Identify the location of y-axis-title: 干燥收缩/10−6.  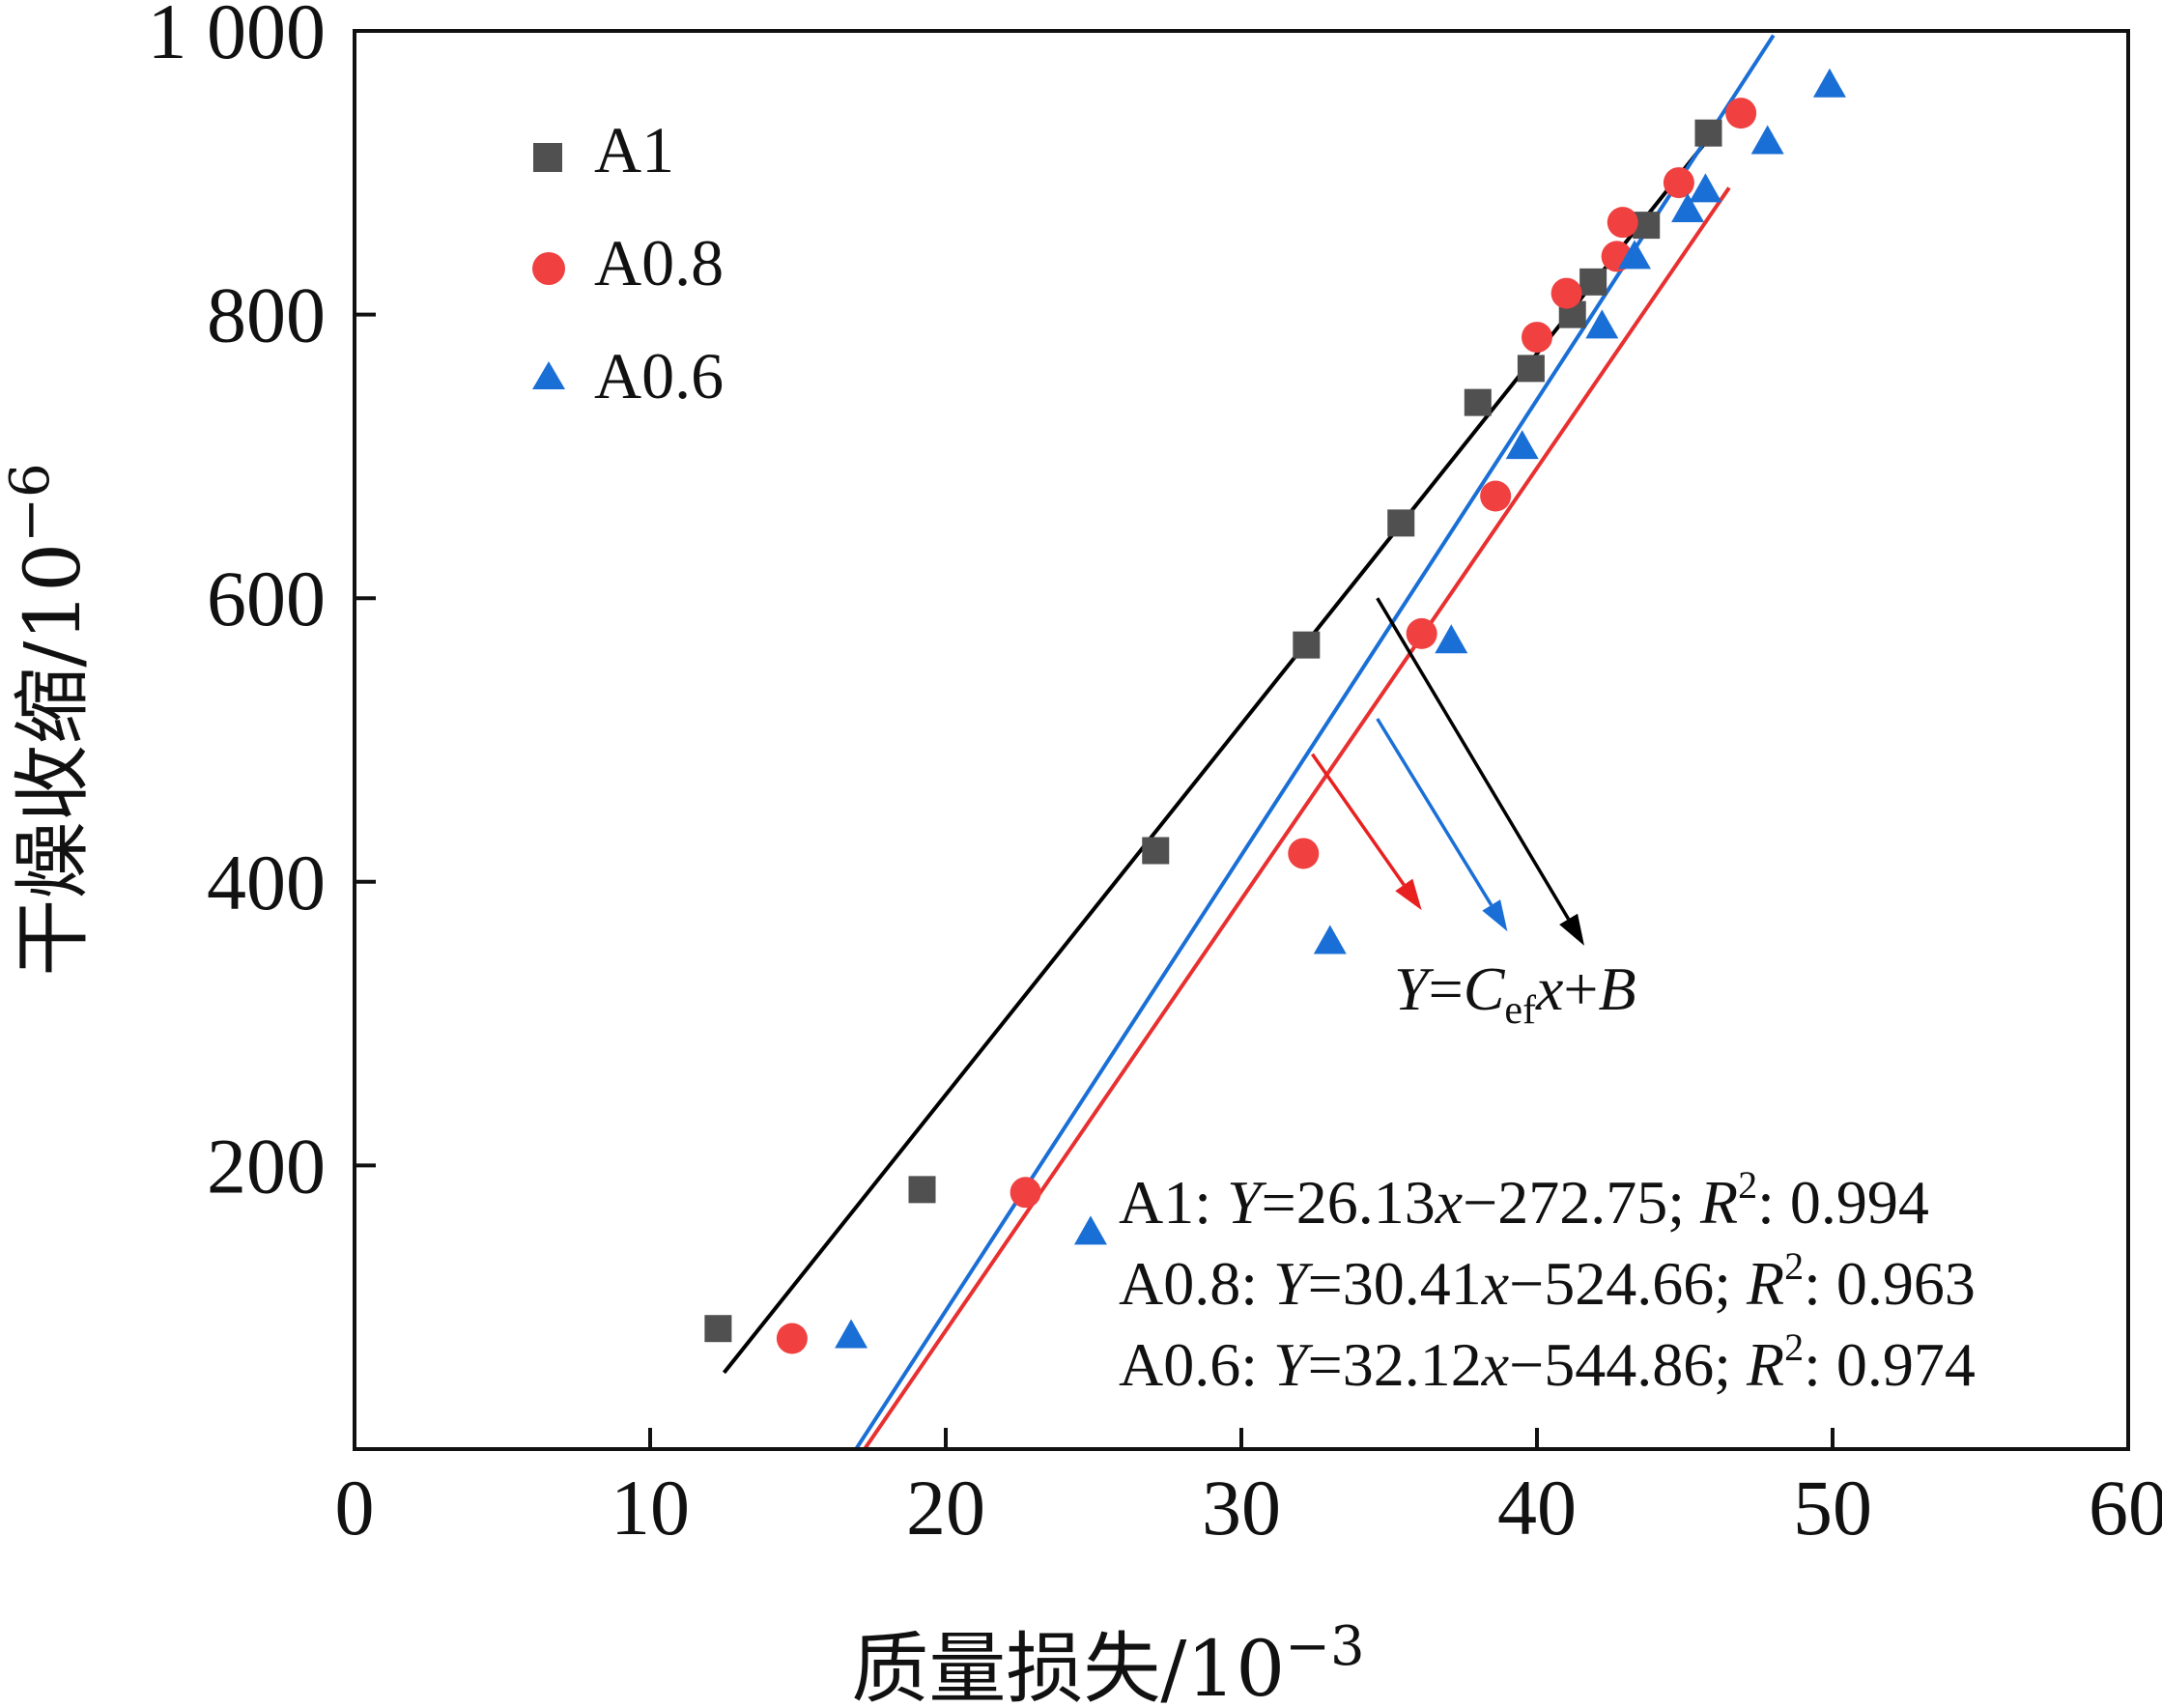
(49, 719).